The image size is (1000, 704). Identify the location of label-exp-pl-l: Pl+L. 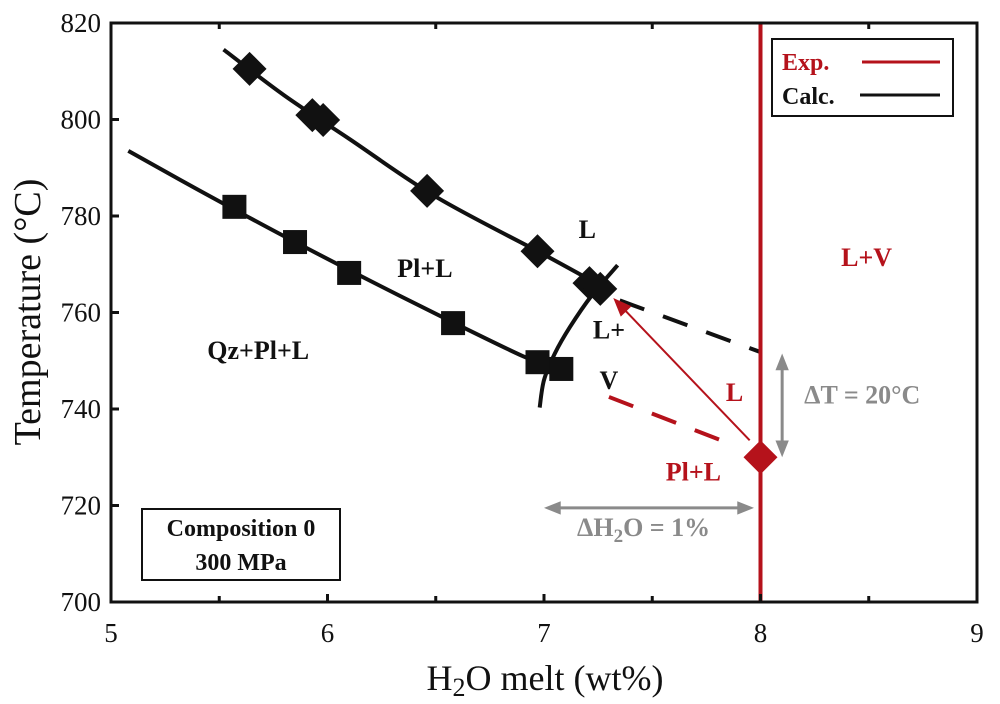
(693, 472).